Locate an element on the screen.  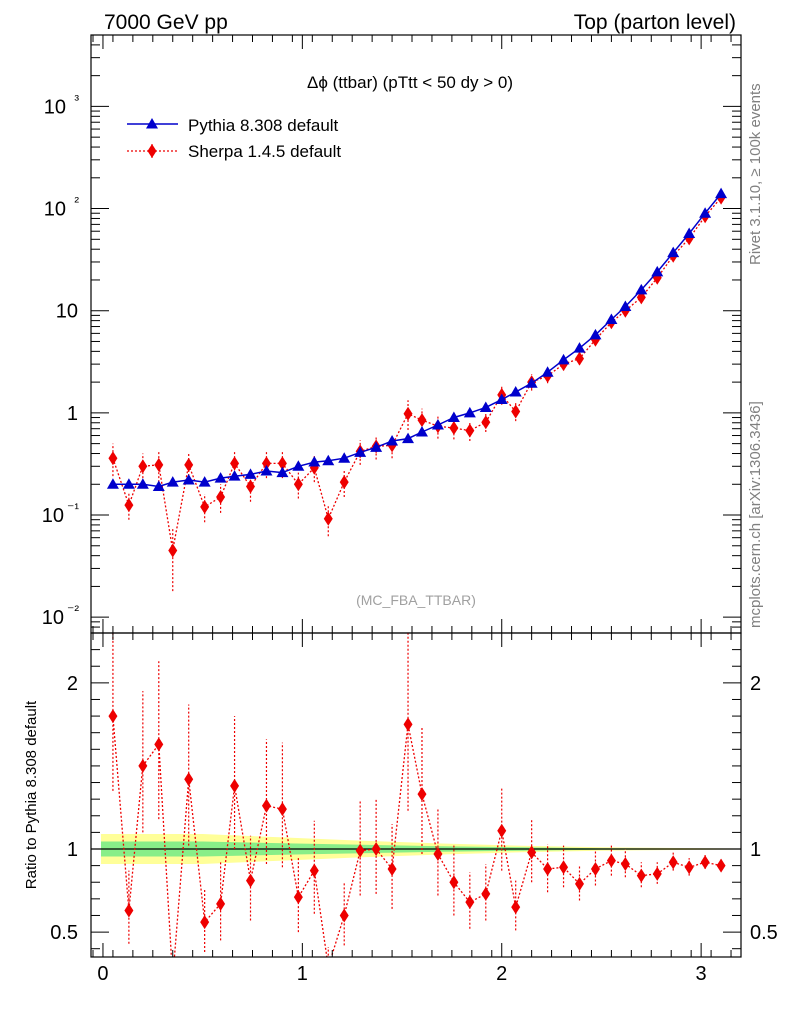
x-tick-label: 2 is located at coordinates (501, 974).